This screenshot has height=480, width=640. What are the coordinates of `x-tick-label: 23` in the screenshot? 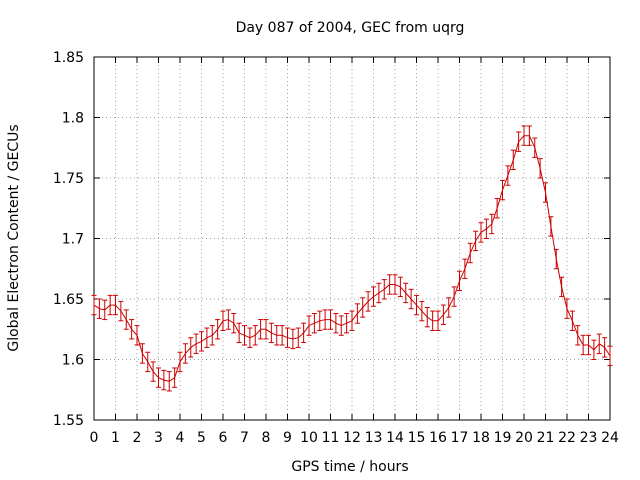 It's located at (589, 438).